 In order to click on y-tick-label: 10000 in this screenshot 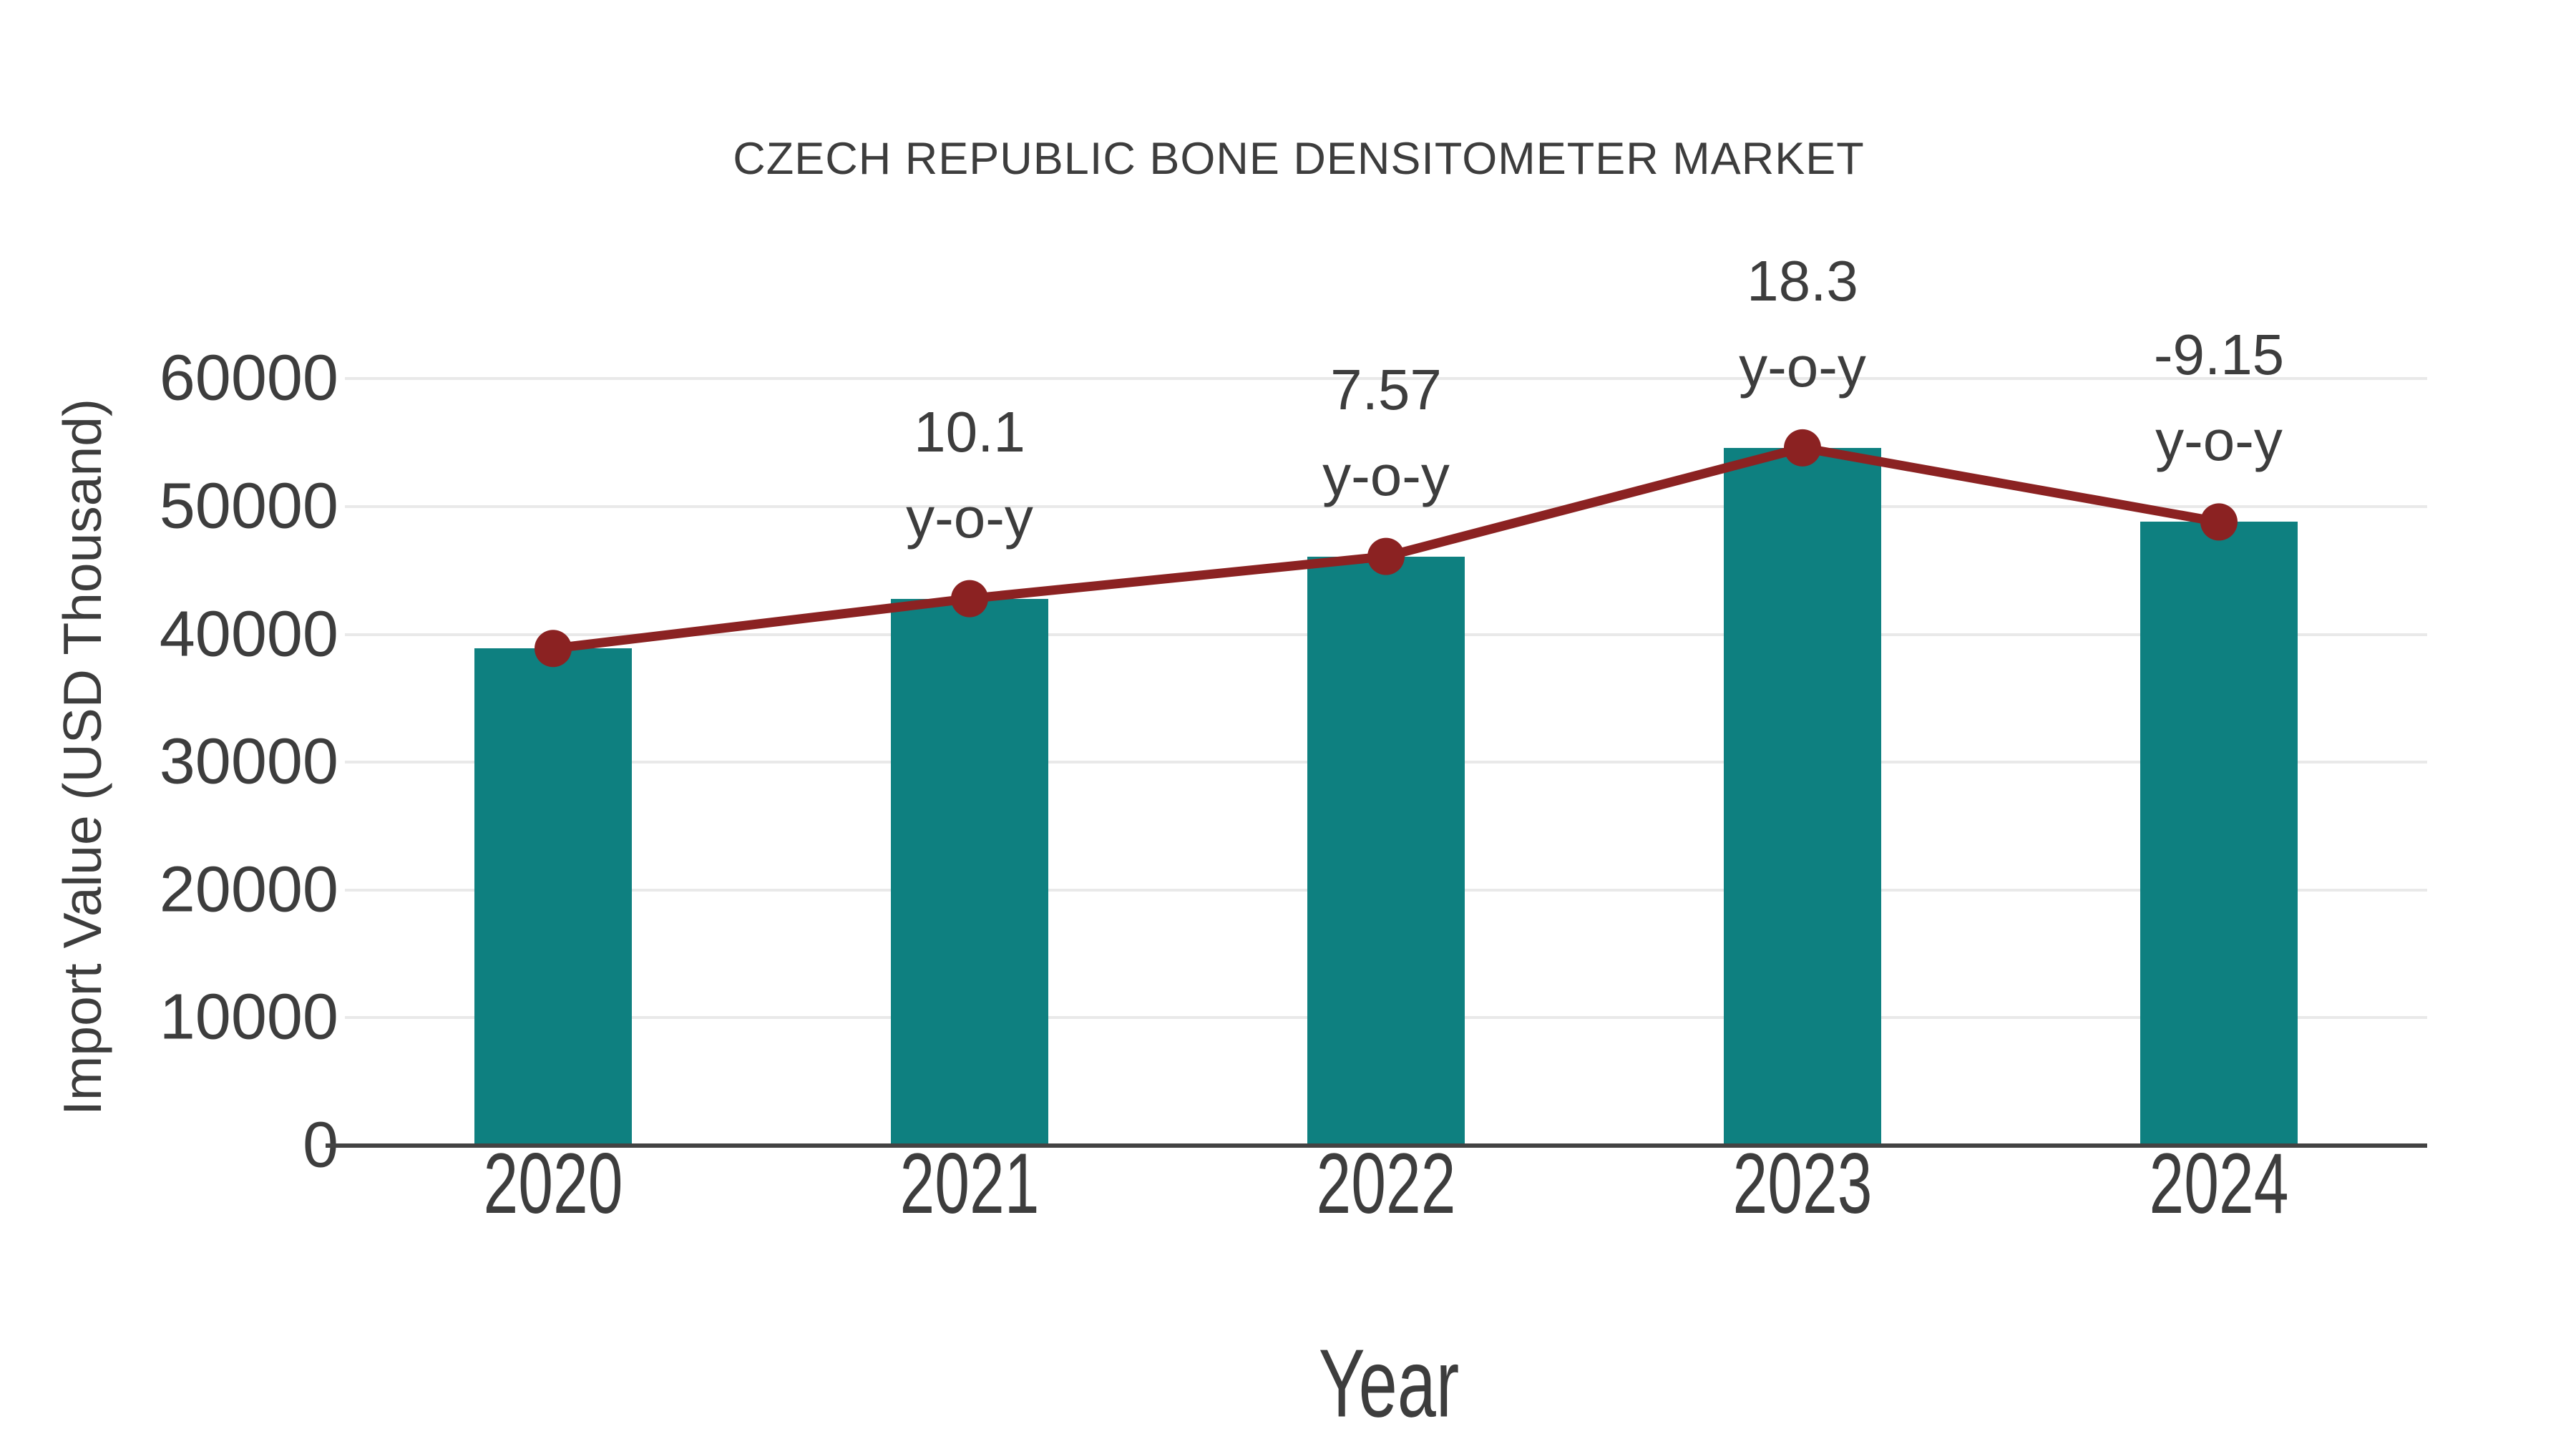, I will do `click(248, 1017)`.